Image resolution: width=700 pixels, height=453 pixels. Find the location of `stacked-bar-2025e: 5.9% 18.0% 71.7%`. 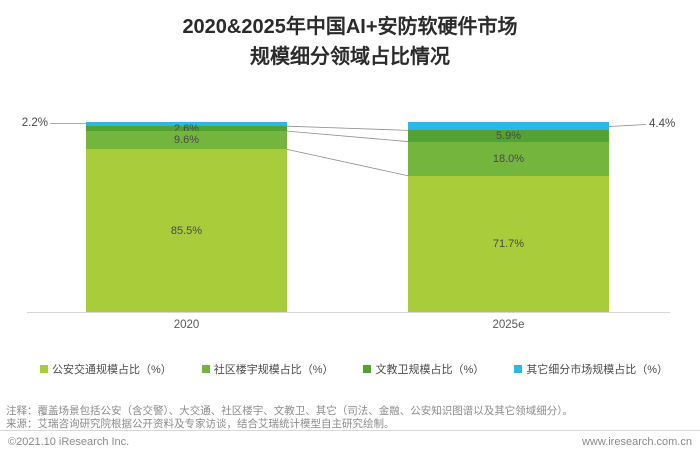

stacked-bar-2025e: 5.9% 18.0% 71.7% is located at coordinates (508, 217).